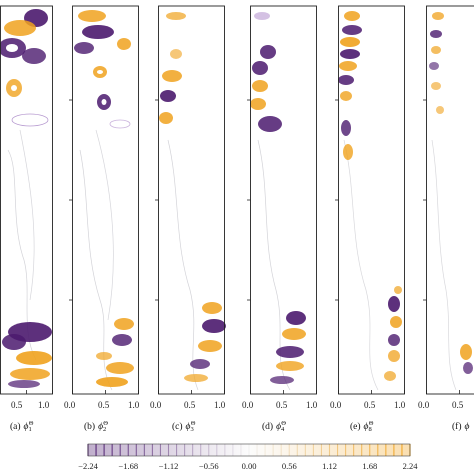  I want to click on panel-e-ticks, so click(370, 246).